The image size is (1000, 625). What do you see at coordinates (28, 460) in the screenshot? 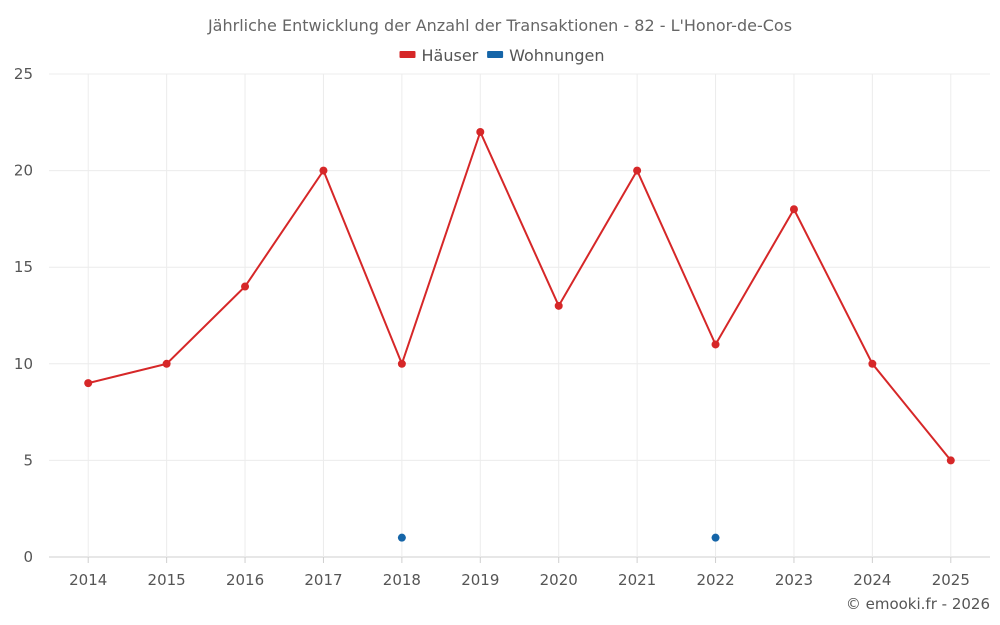
I see `y-tick-label: 5` at bounding box center [28, 460].